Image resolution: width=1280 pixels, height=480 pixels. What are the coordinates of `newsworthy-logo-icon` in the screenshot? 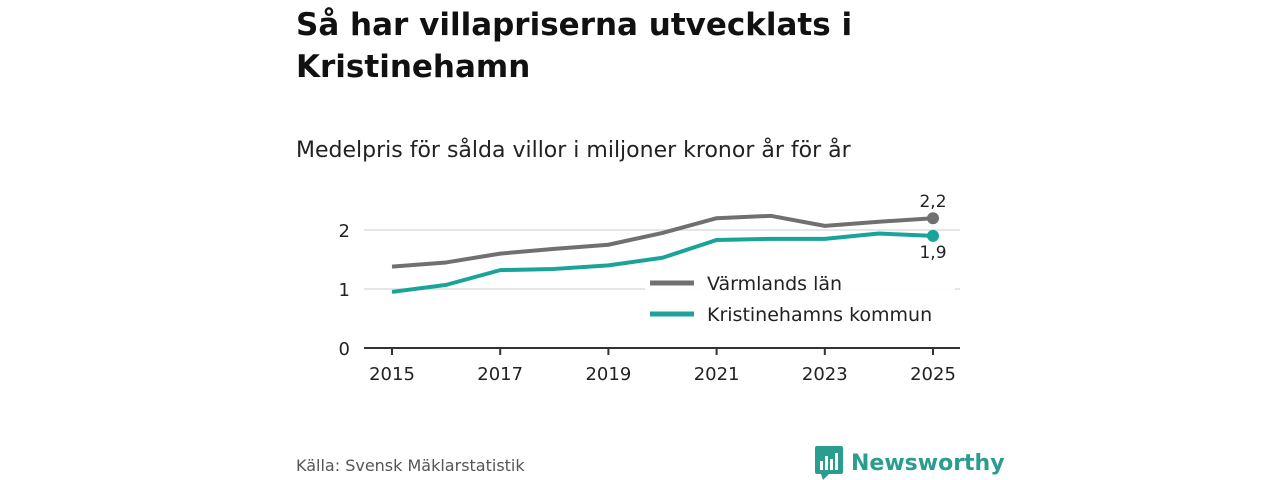 It's located at (829, 463).